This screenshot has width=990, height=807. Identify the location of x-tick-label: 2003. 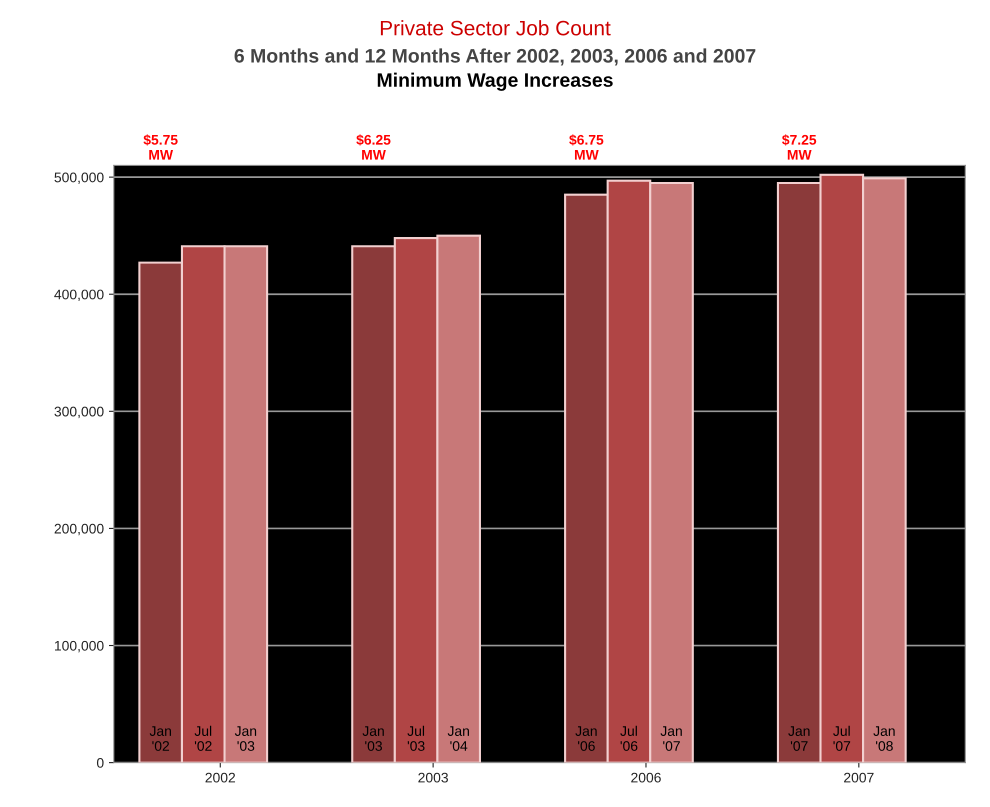
(433, 777).